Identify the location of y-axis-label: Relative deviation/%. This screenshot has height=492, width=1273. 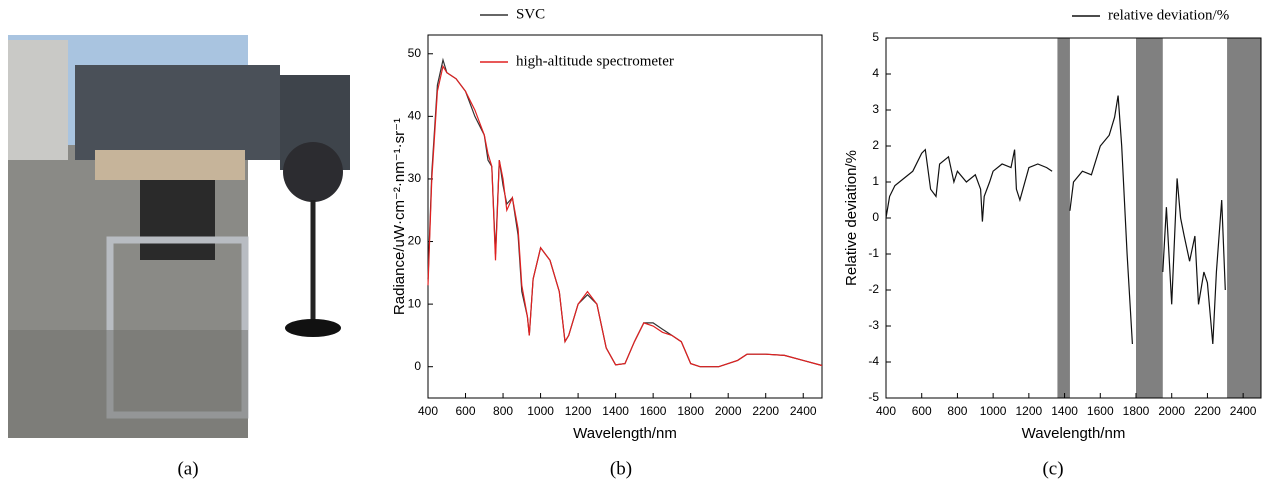
(851, 218).